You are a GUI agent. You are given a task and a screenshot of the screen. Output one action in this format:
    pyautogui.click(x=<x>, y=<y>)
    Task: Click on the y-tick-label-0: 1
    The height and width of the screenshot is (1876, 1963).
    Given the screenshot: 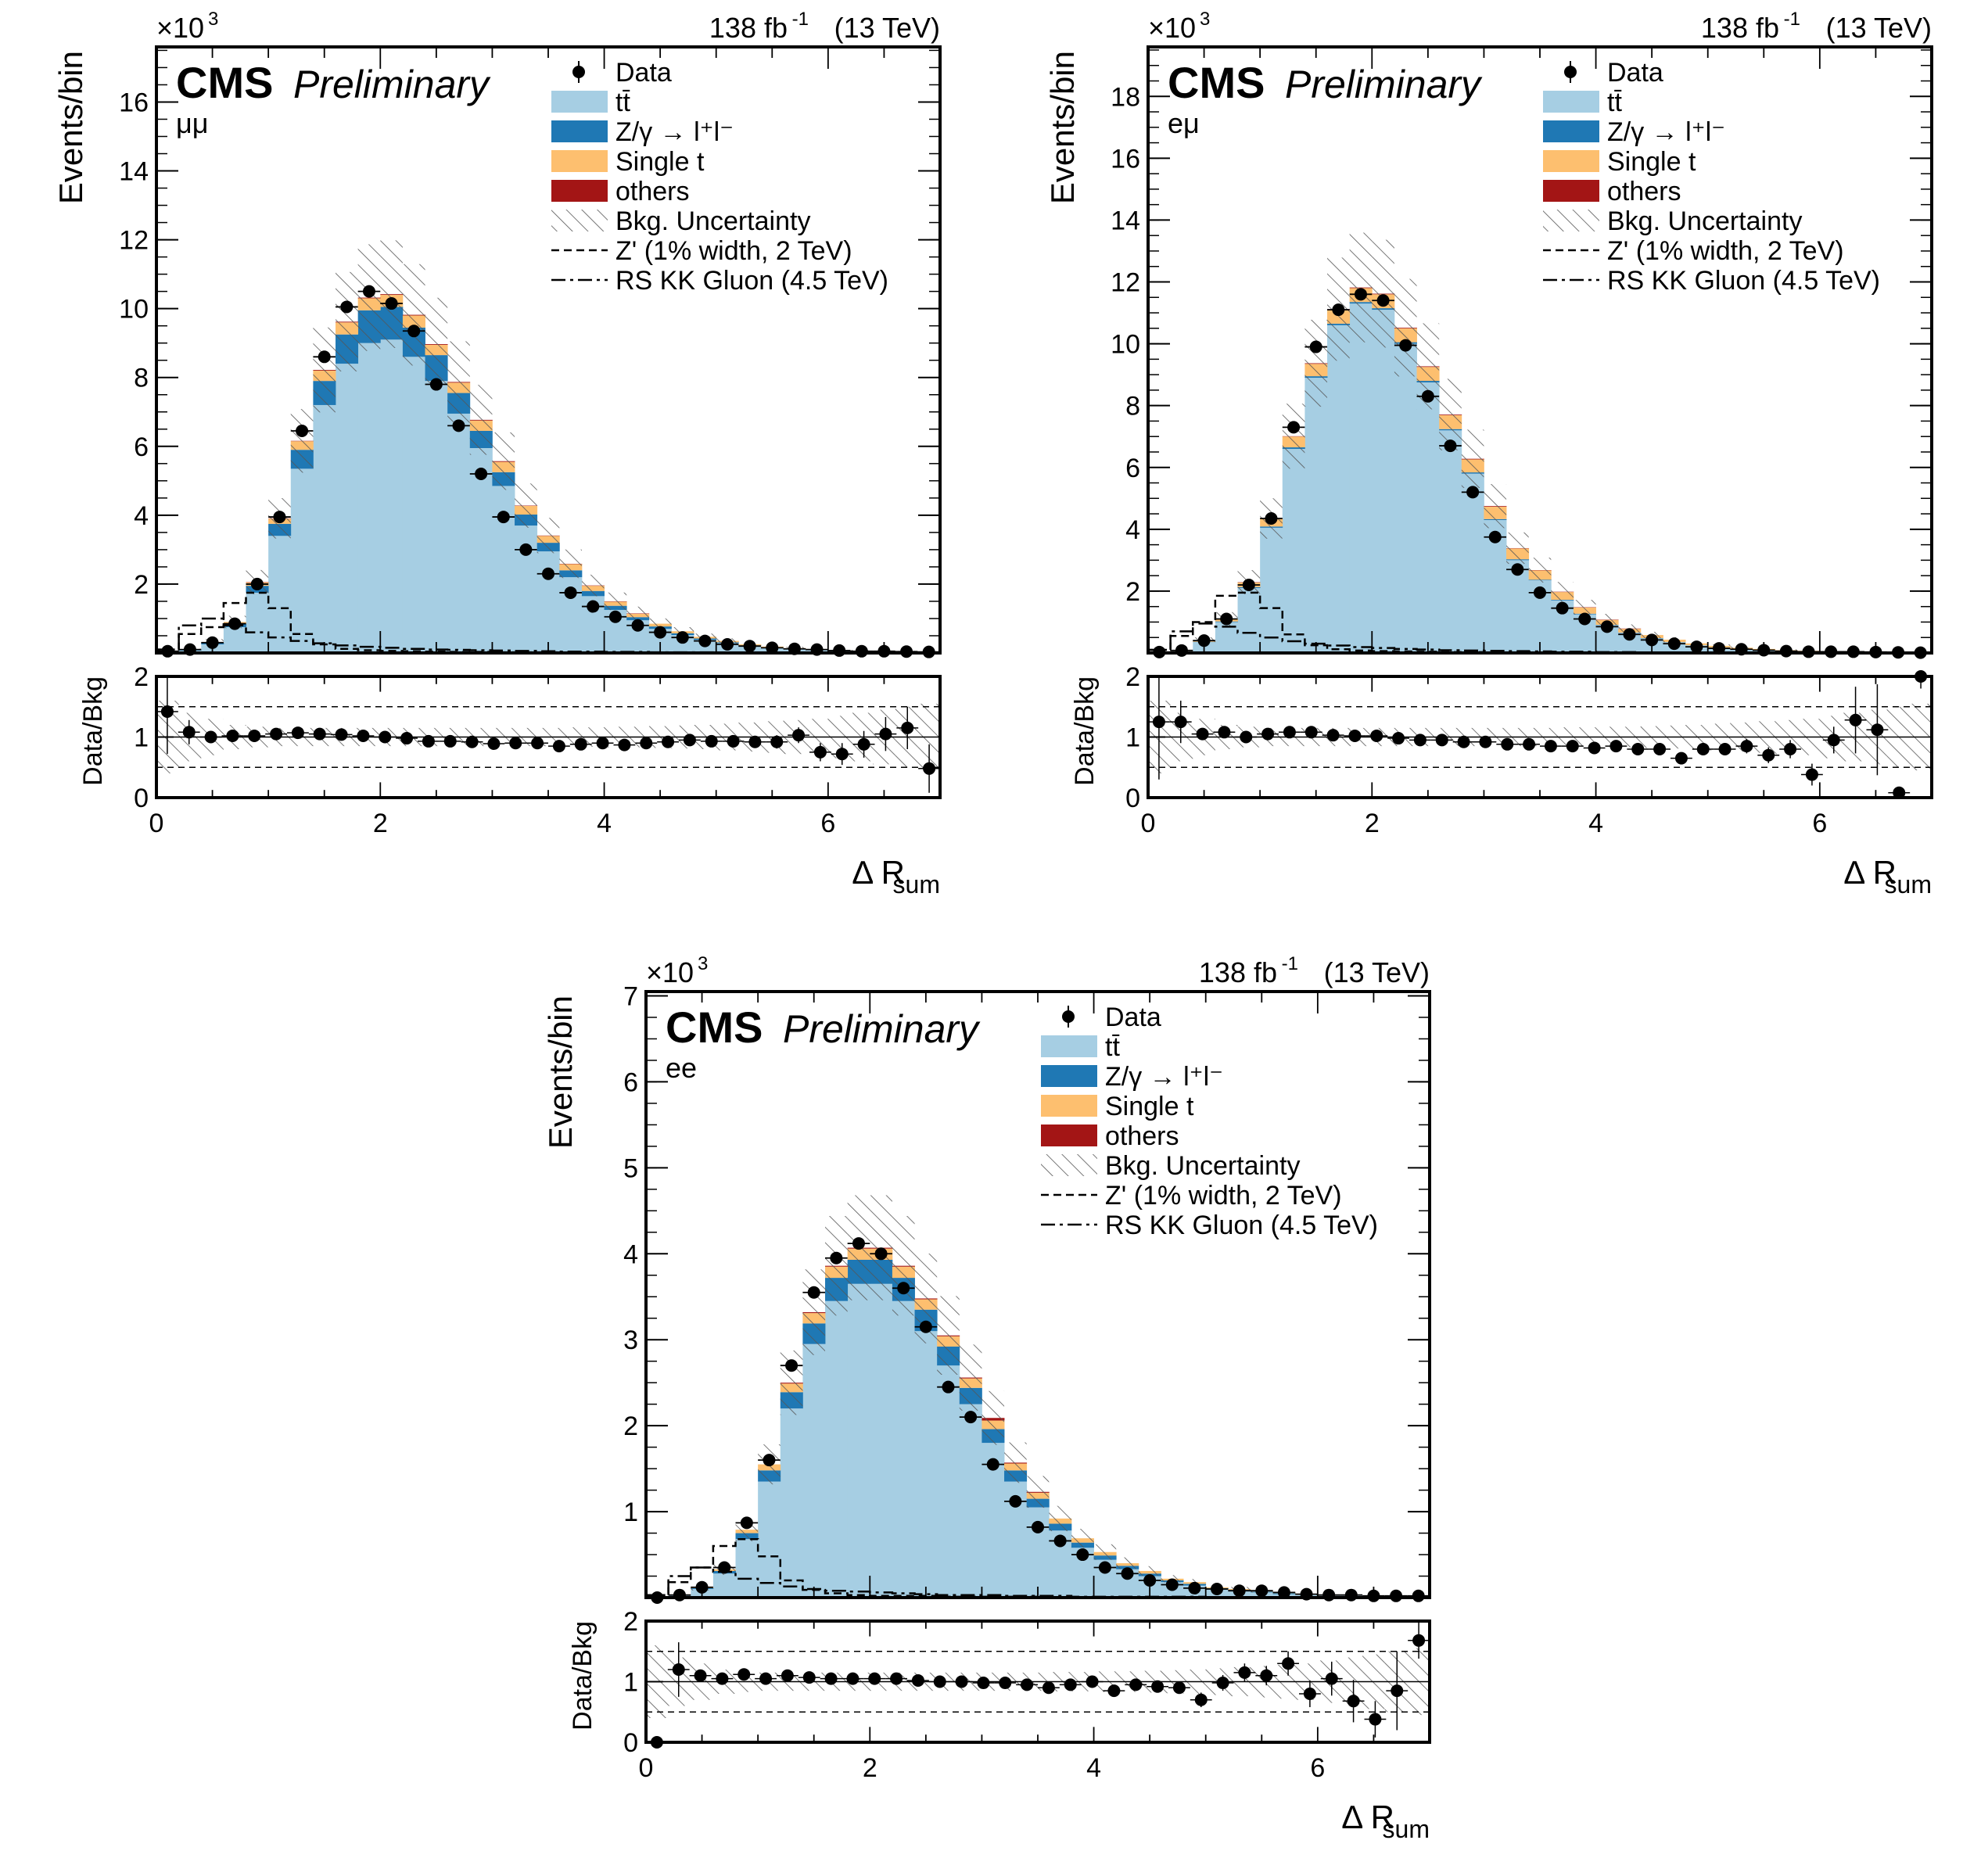 What is the action you would take?
    pyautogui.click(x=630, y=1512)
    